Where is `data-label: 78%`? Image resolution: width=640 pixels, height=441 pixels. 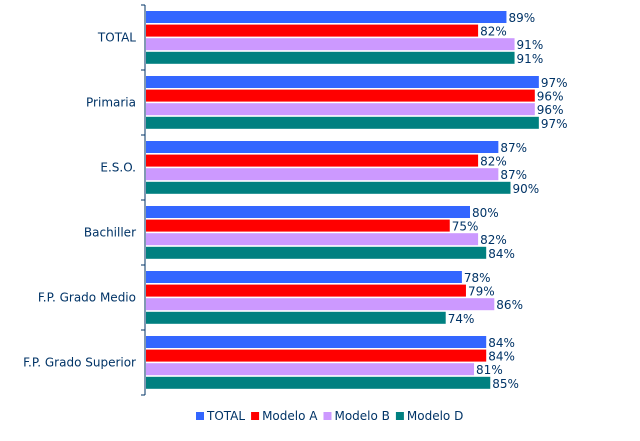 data-label: 78% is located at coordinates (477, 278).